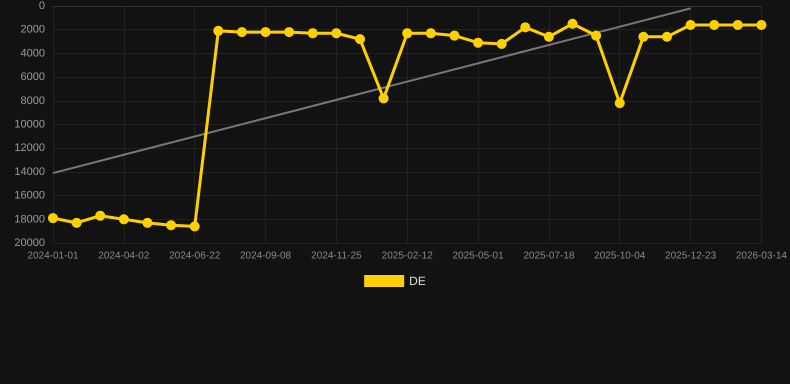 This screenshot has width=790, height=384. Describe the element at coordinates (32, 30) in the screenshot. I see `y-tick-label: 2000` at that location.